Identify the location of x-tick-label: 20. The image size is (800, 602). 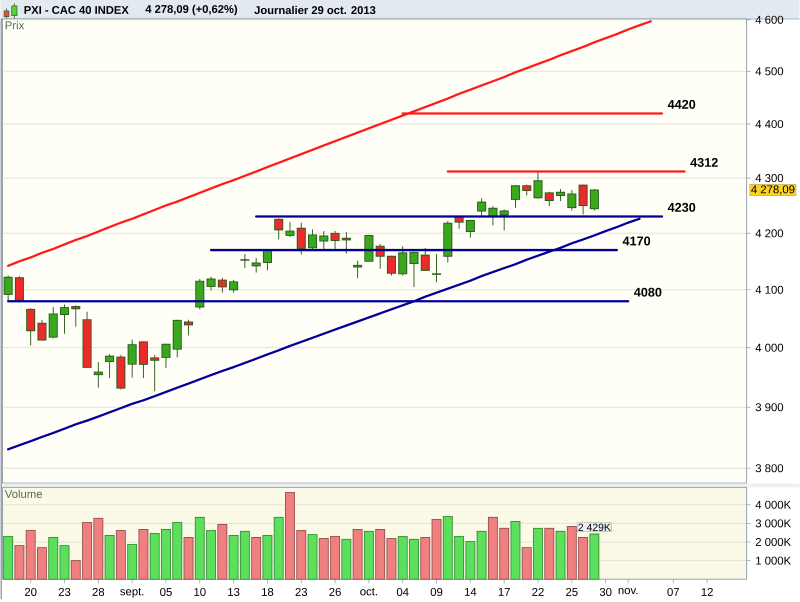
(30, 592).